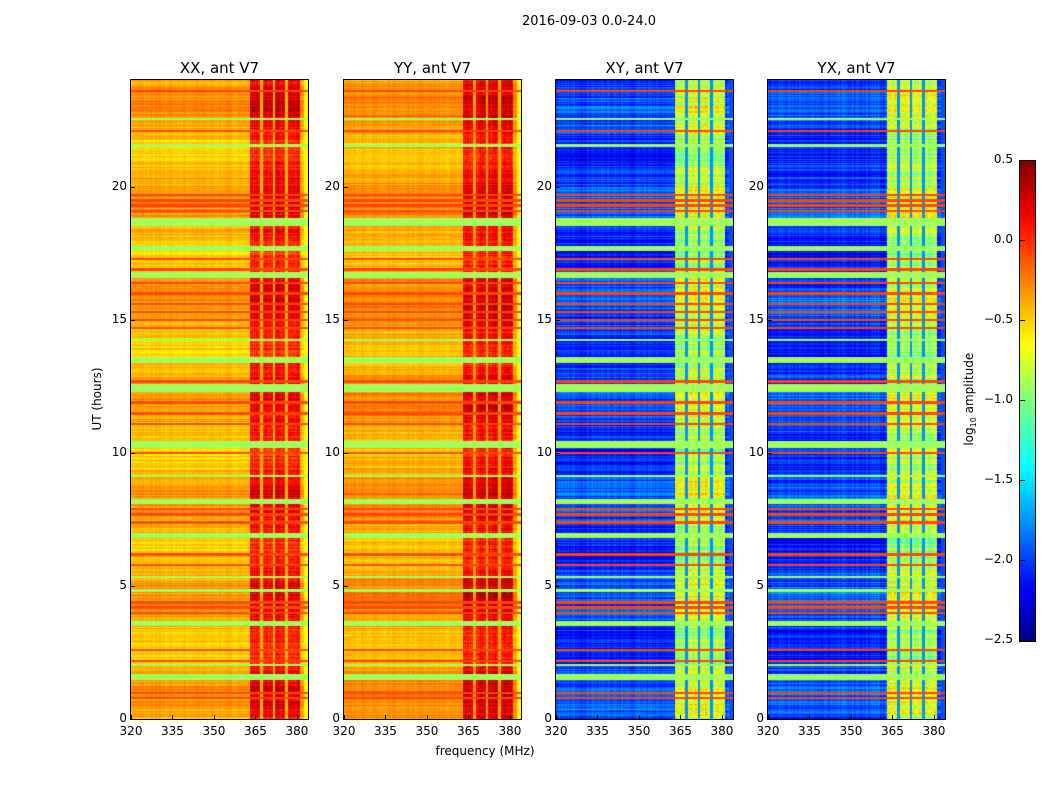 The width and height of the screenshot is (1050, 800). What do you see at coordinates (644, 68) in the screenshot?
I see `panel-title: XY, ant V7` at bounding box center [644, 68].